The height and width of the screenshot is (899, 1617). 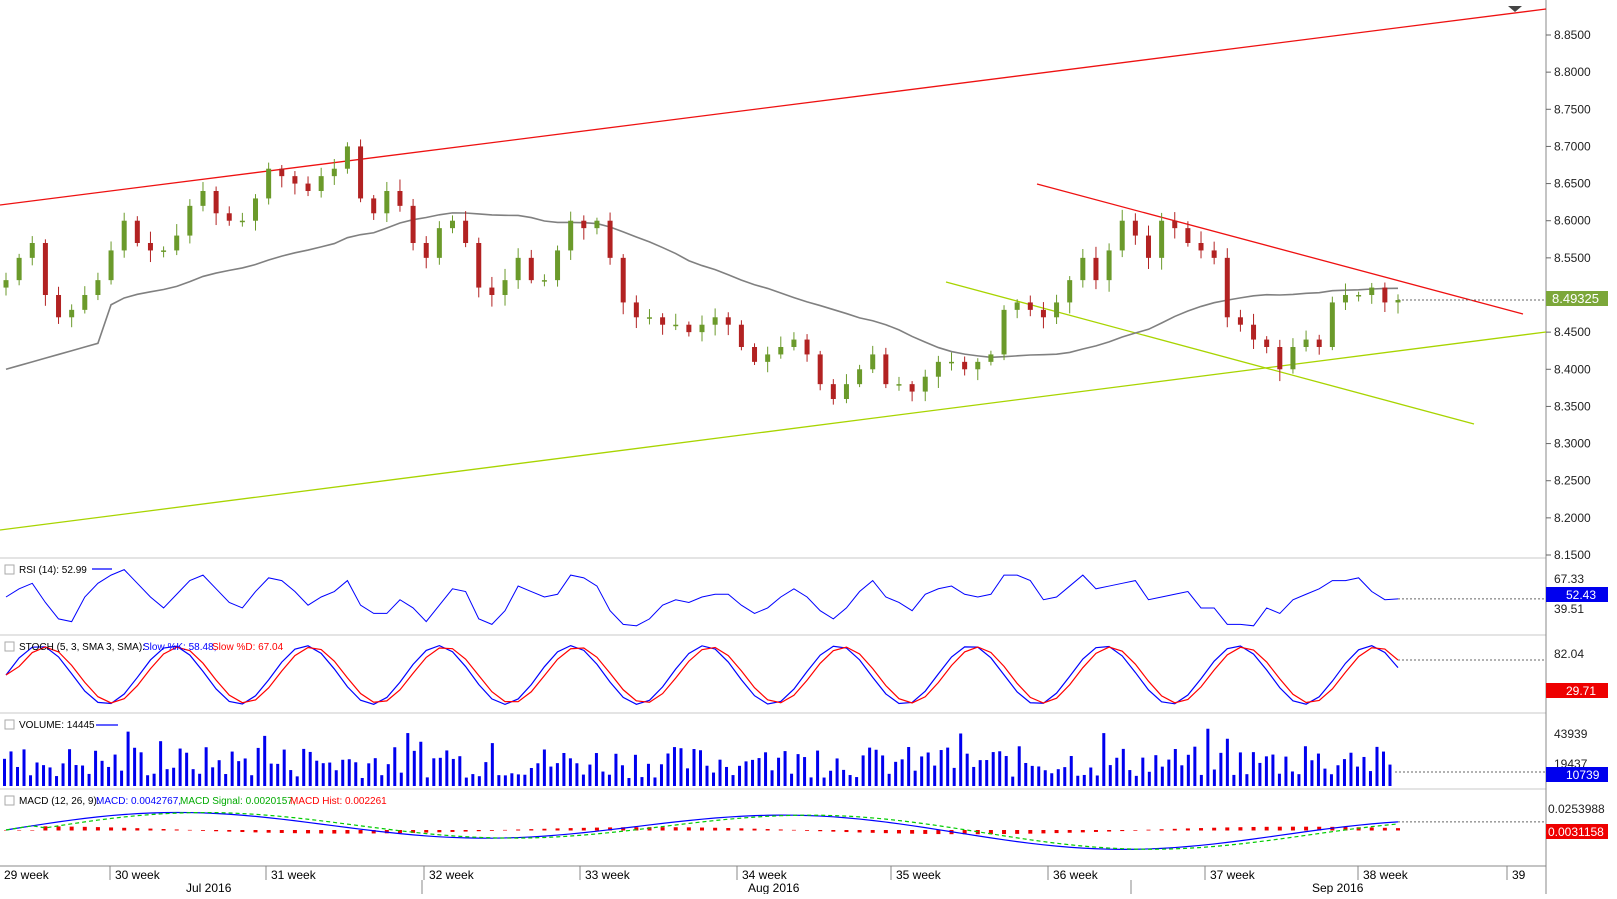 What do you see at coordinates (1577, 774) in the screenshot?
I see `volume-value-marker` at bounding box center [1577, 774].